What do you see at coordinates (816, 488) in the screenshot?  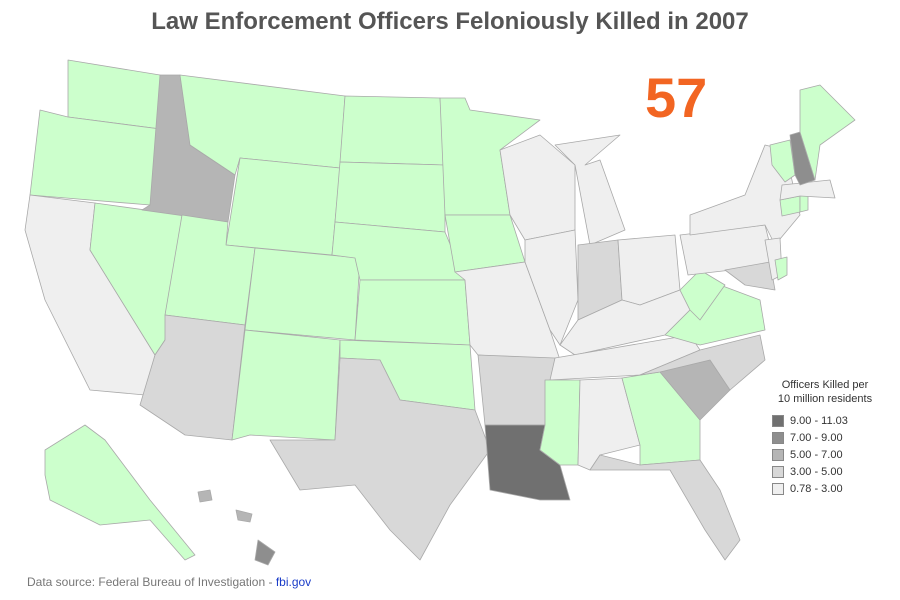 I see `legend-label: 0.78 - 3.00` at bounding box center [816, 488].